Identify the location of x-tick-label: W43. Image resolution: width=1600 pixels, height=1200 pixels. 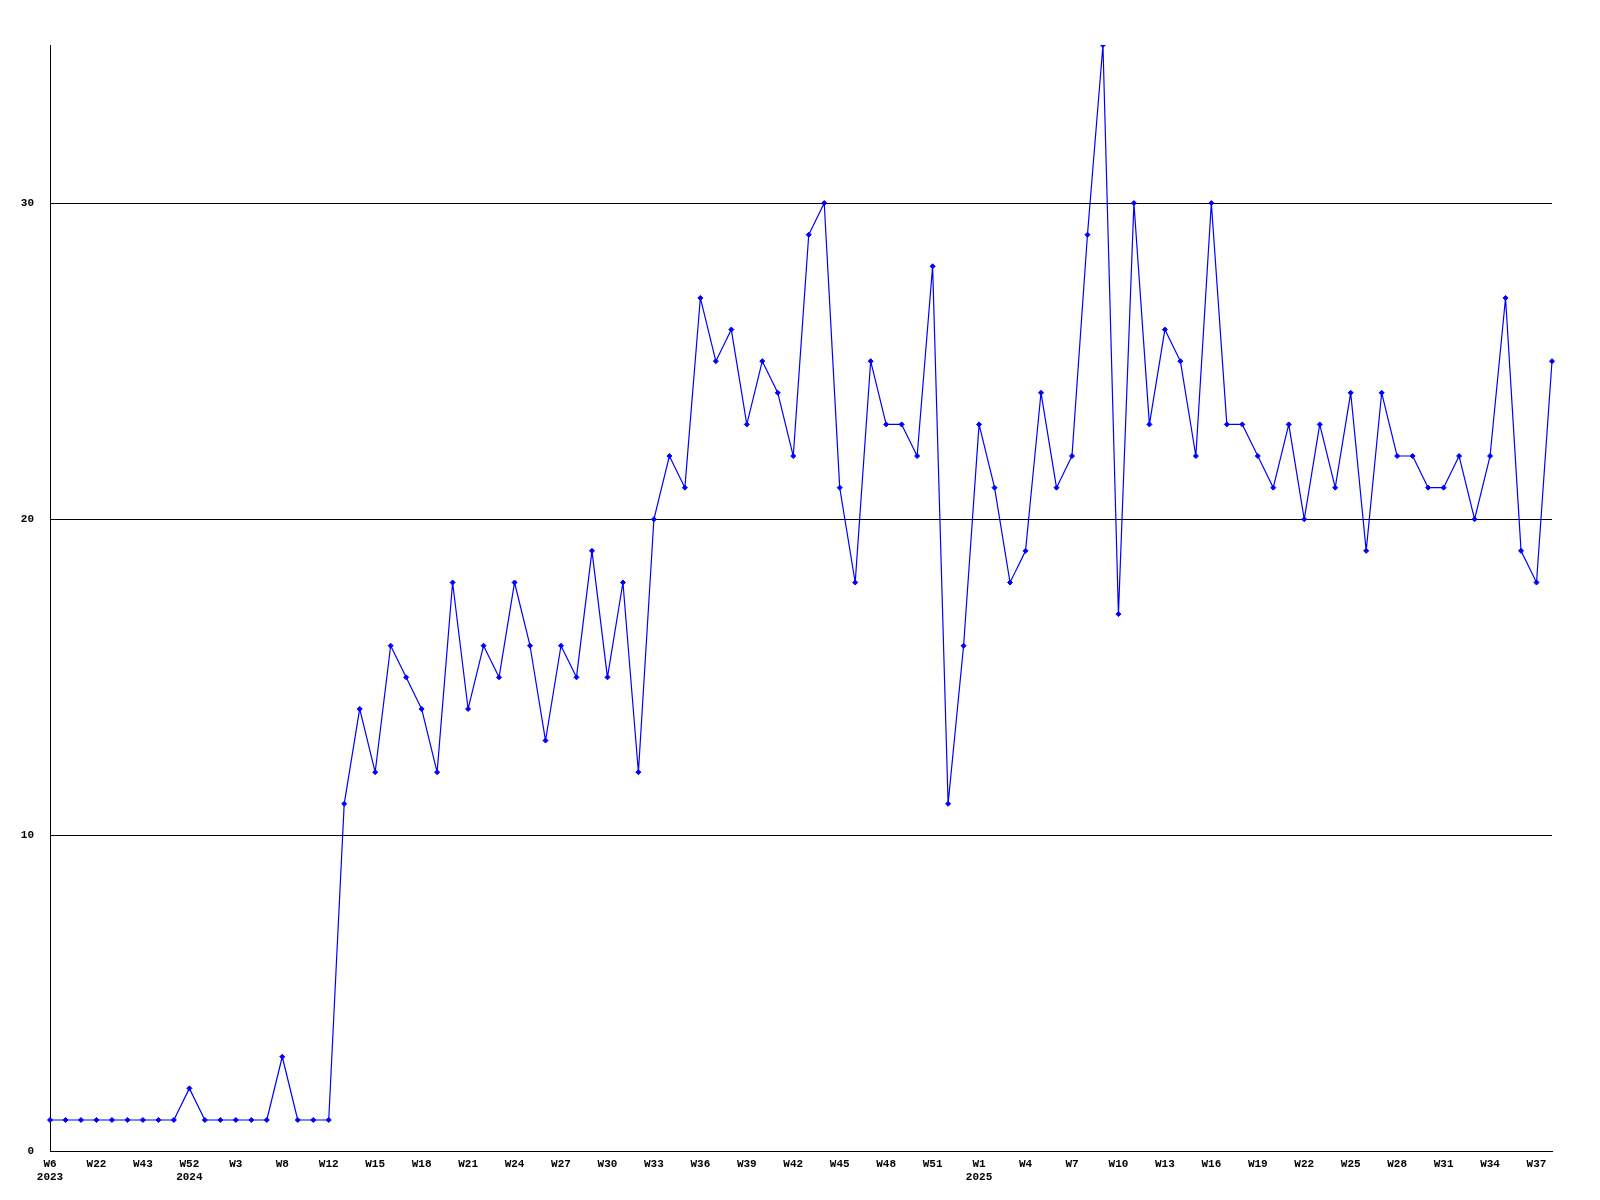
(143, 1163).